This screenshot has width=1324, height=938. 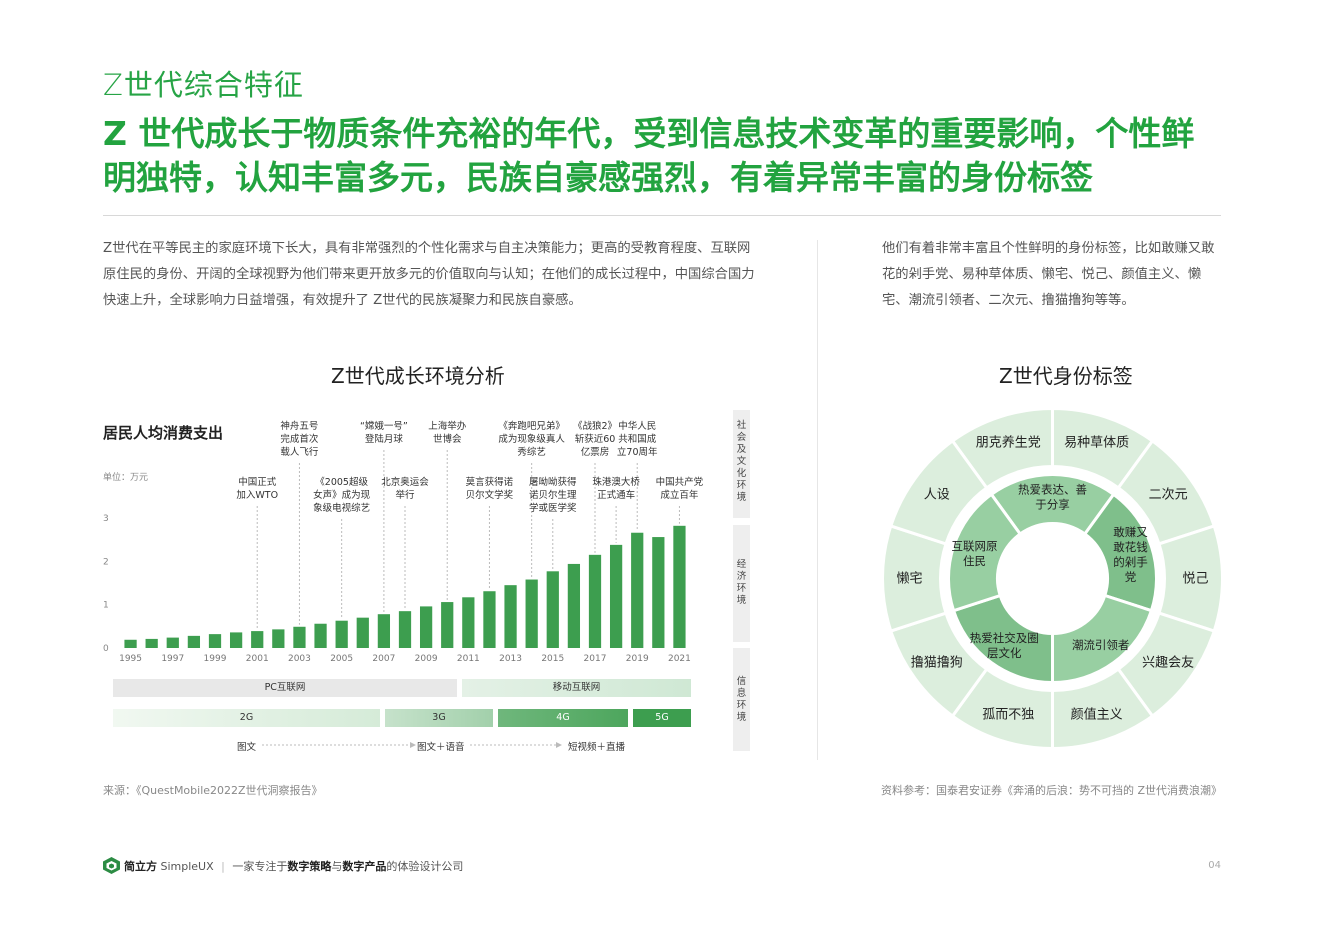 I want to click on band-3g: 3G, so click(x=439, y=718).